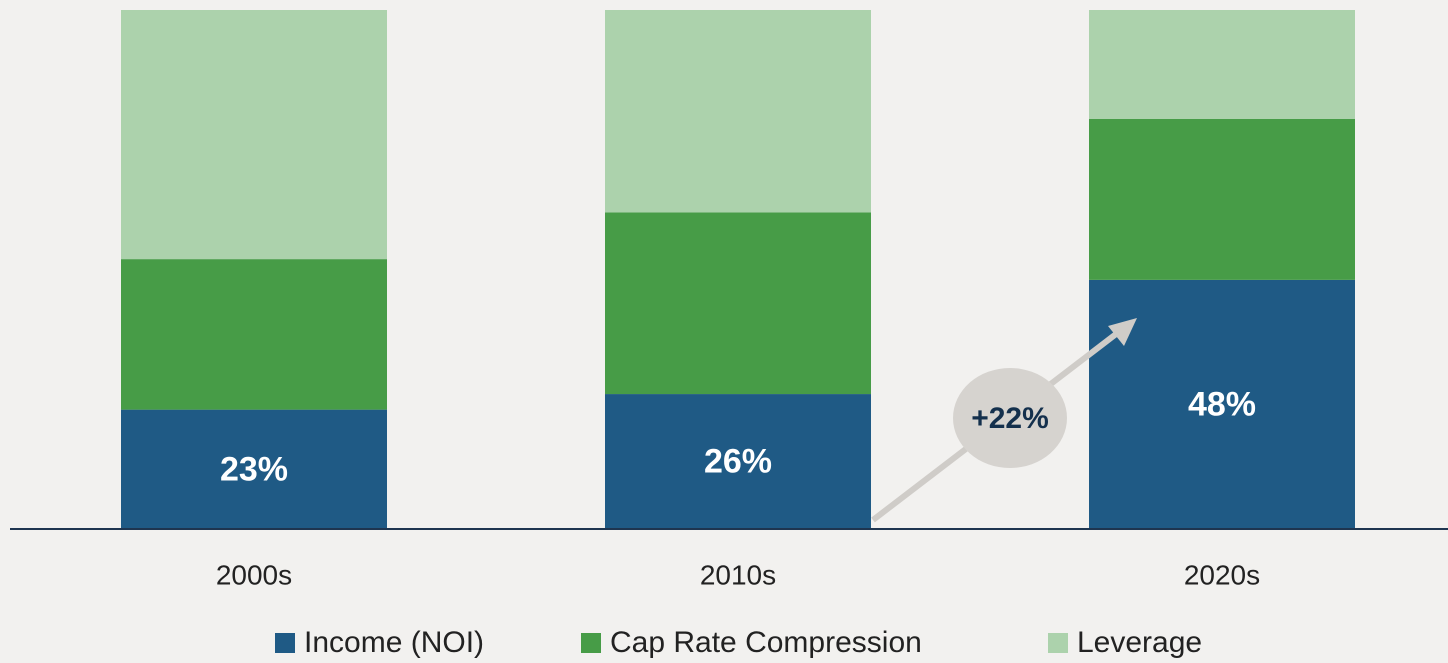 The image size is (1448, 663). What do you see at coordinates (738, 574) in the screenshot?
I see `x-tick-label: 2010s` at bounding box center [738, 574].